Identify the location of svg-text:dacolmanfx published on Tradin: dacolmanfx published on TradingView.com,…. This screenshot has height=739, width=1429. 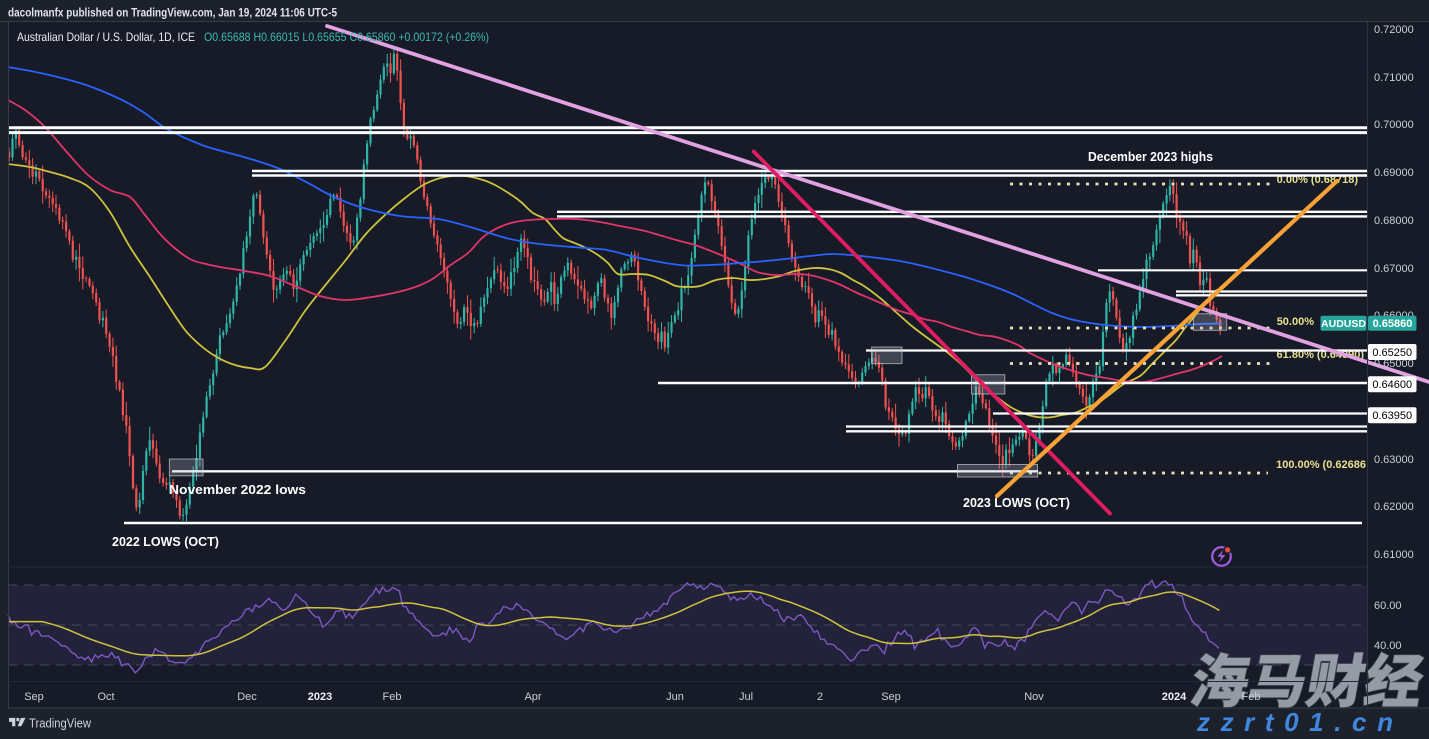
(172, 13).